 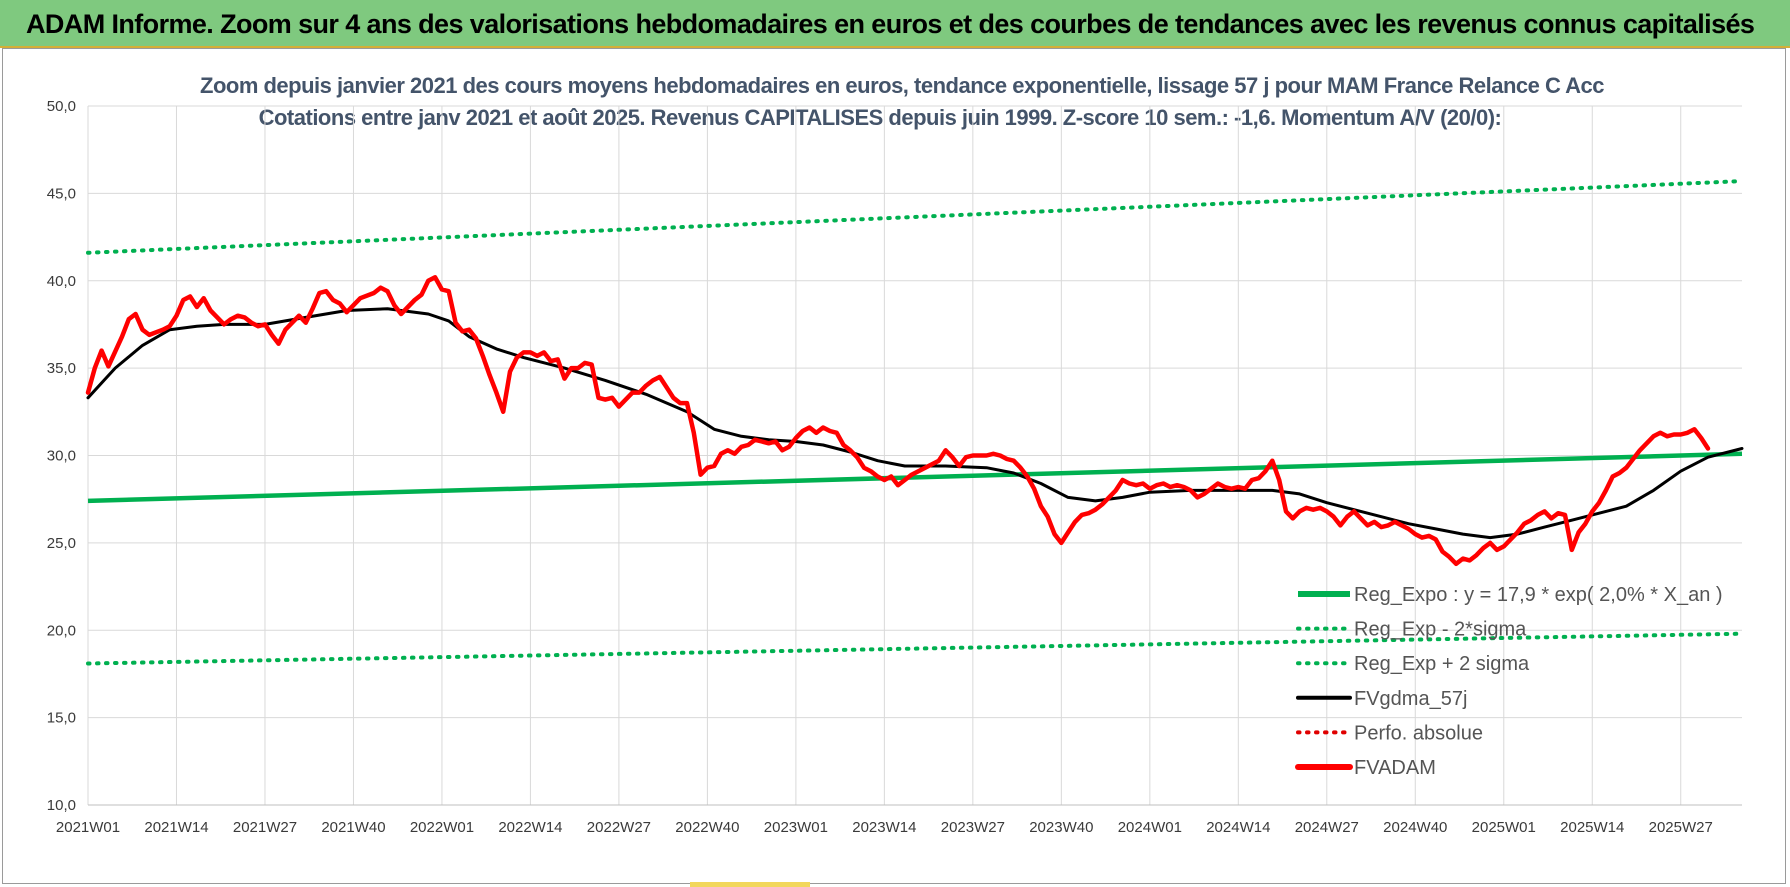 What do you see at coordinates (1410, 699) in the screenshot?
I see `legend-label-3: FVgdma_57j` at bounding box center [1410, 699].